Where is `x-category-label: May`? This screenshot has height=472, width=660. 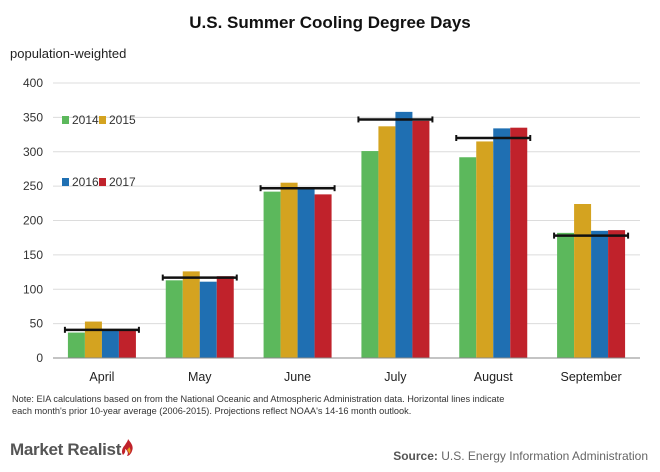 x-category-label: May is located at coordinates (200, 377).